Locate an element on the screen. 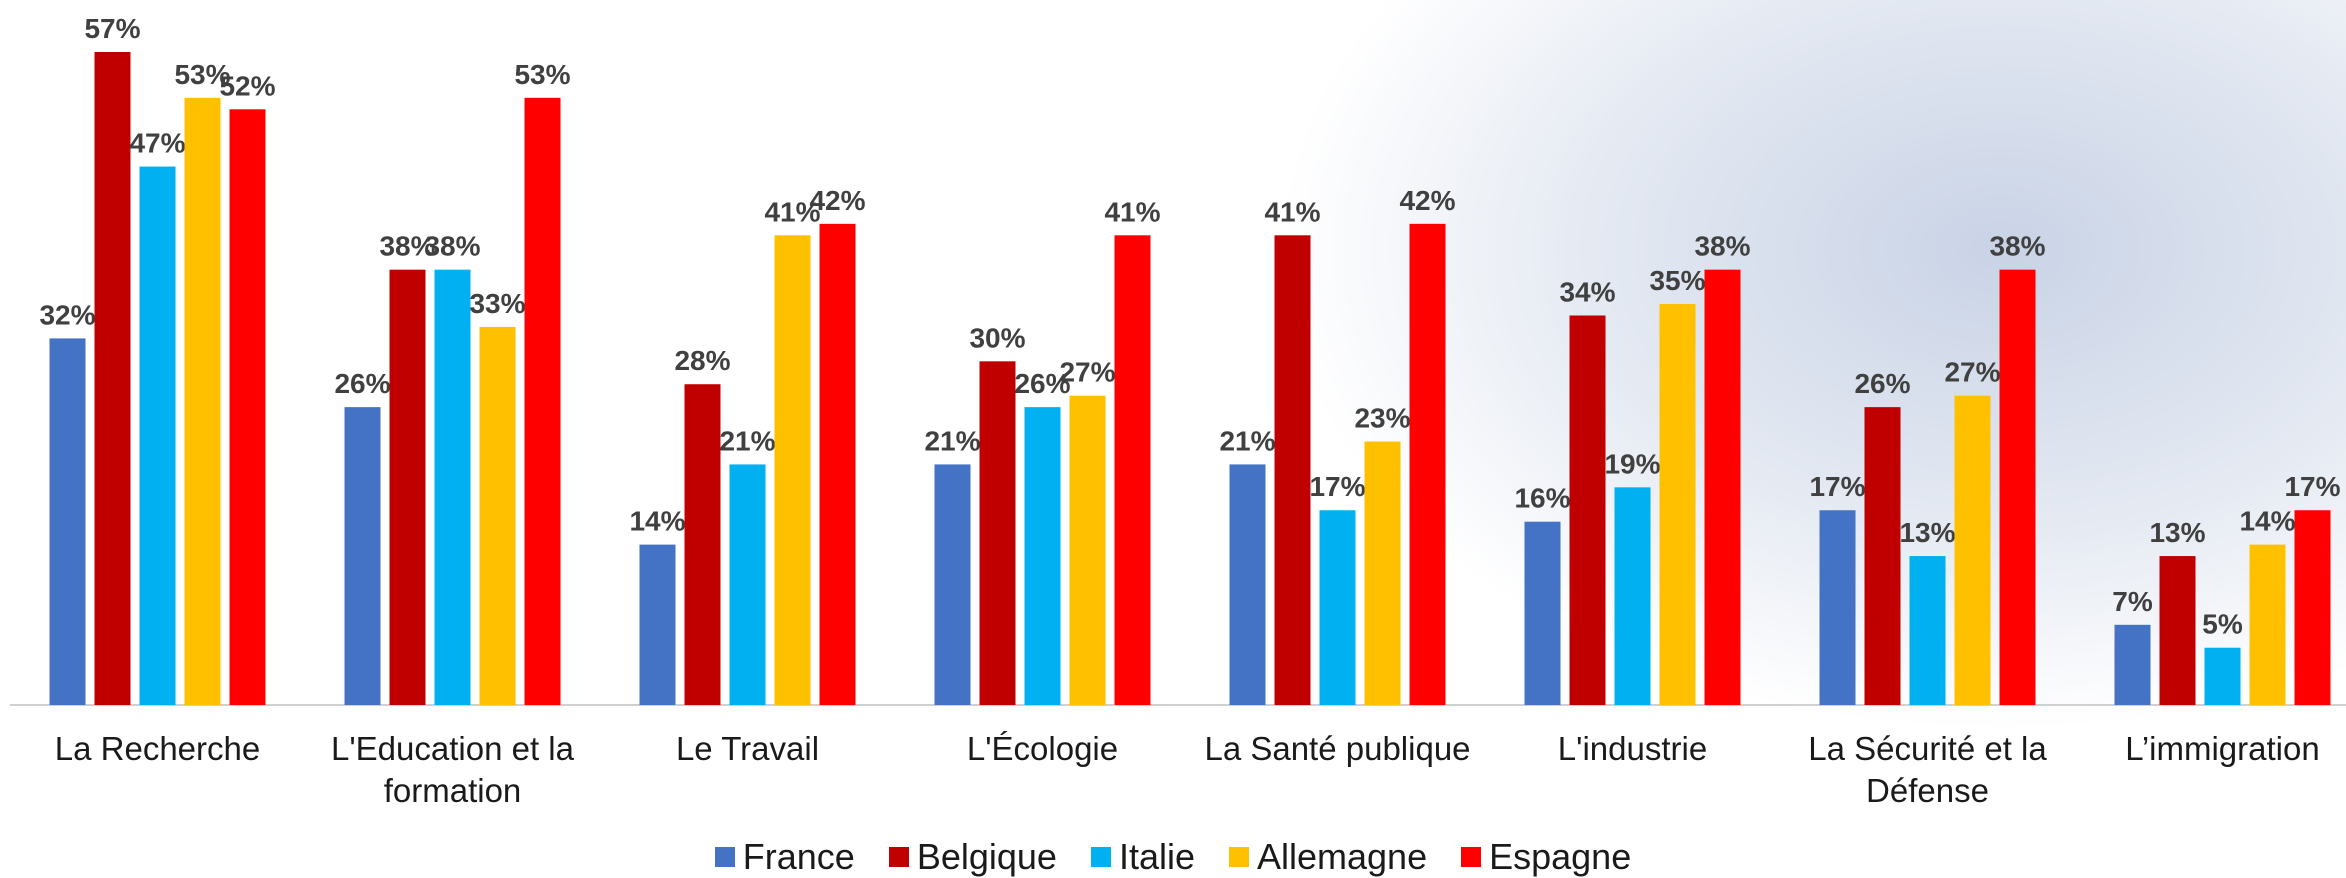 The height and width of the screenshot is (878, 2346). legend-item: Espagne is located at coordinates (1546, 857).